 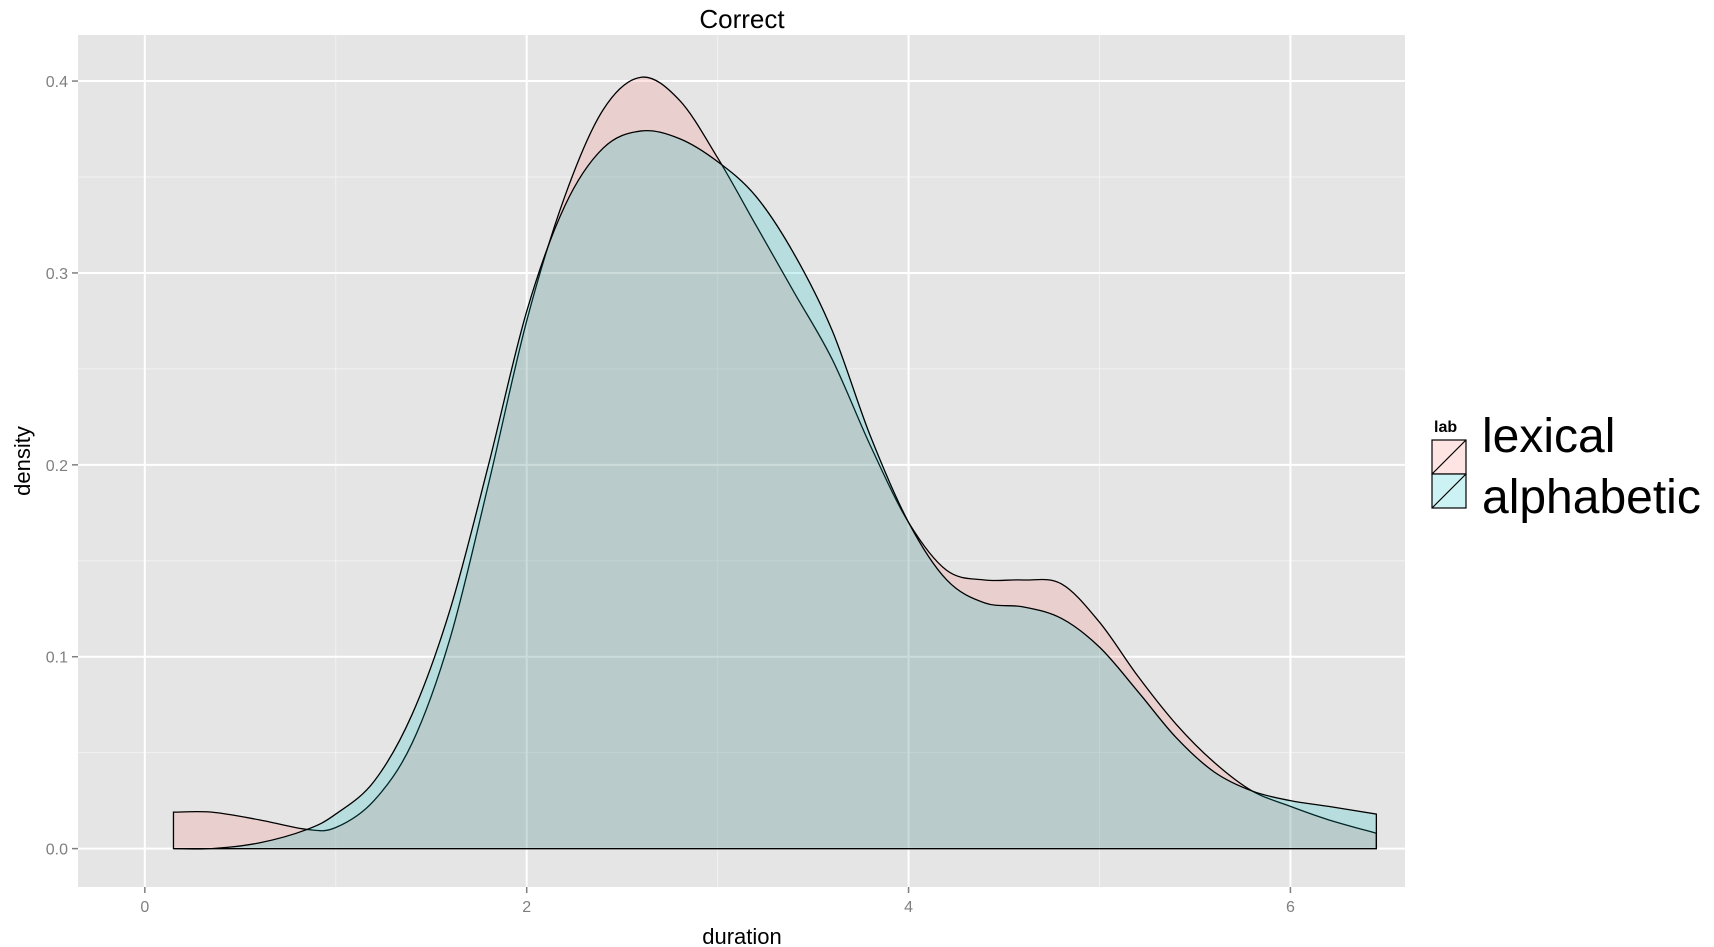 What do you see at coordinates (742, 935) in the screenshot?
I see `x-axis-title: duration` at bounding box center [742, 935].